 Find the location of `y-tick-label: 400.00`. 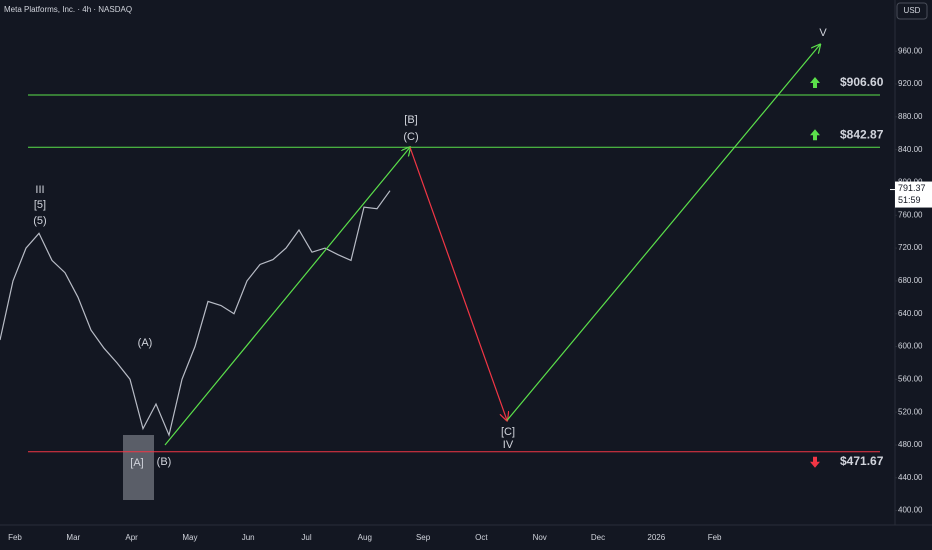

y-tick-label: 400.00 is located at coordinates (910, 510).